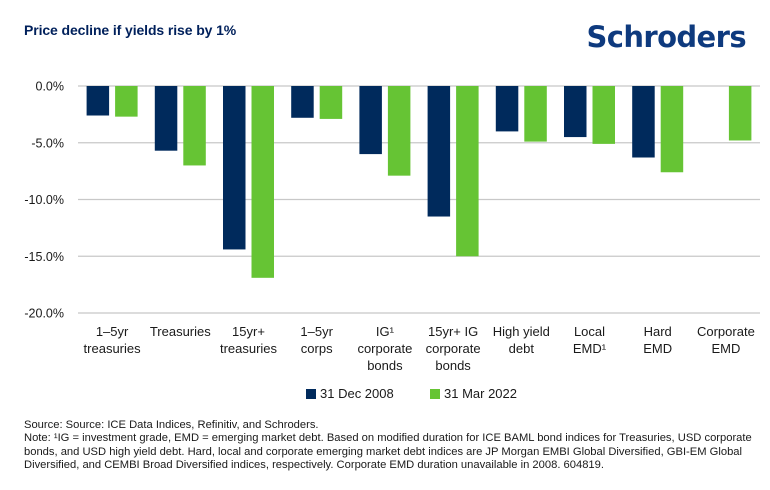 The width and height of the screenshot is (770, 490). Describe the element at coordinates (384, 348) in the screenshot. I see `x-tick-label: IG¹ corporate bonds` at that location.